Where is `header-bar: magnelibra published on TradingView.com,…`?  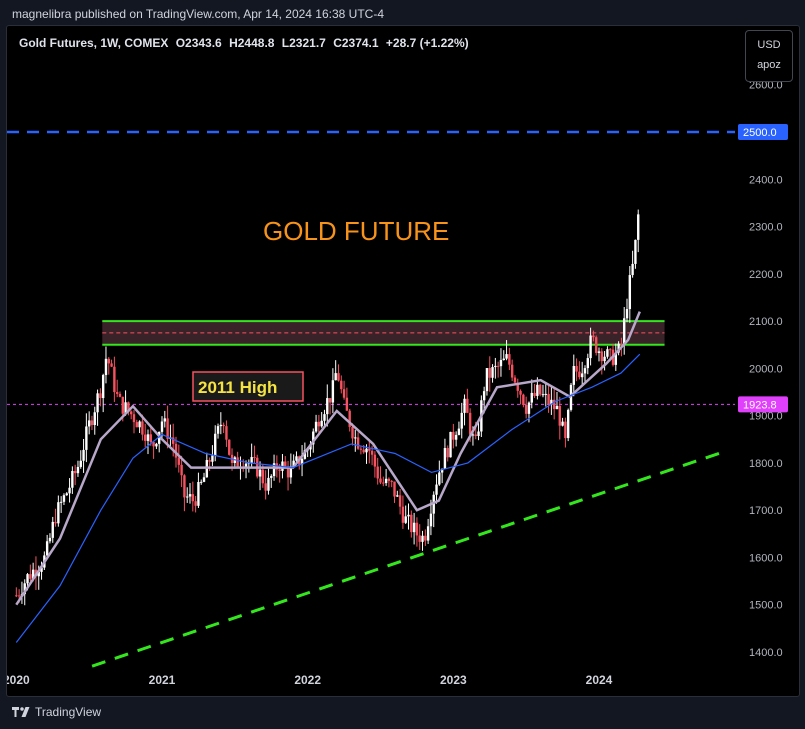 header-bar: magnelibra published on TradingView.com,… is located at coordinates (402, 14).